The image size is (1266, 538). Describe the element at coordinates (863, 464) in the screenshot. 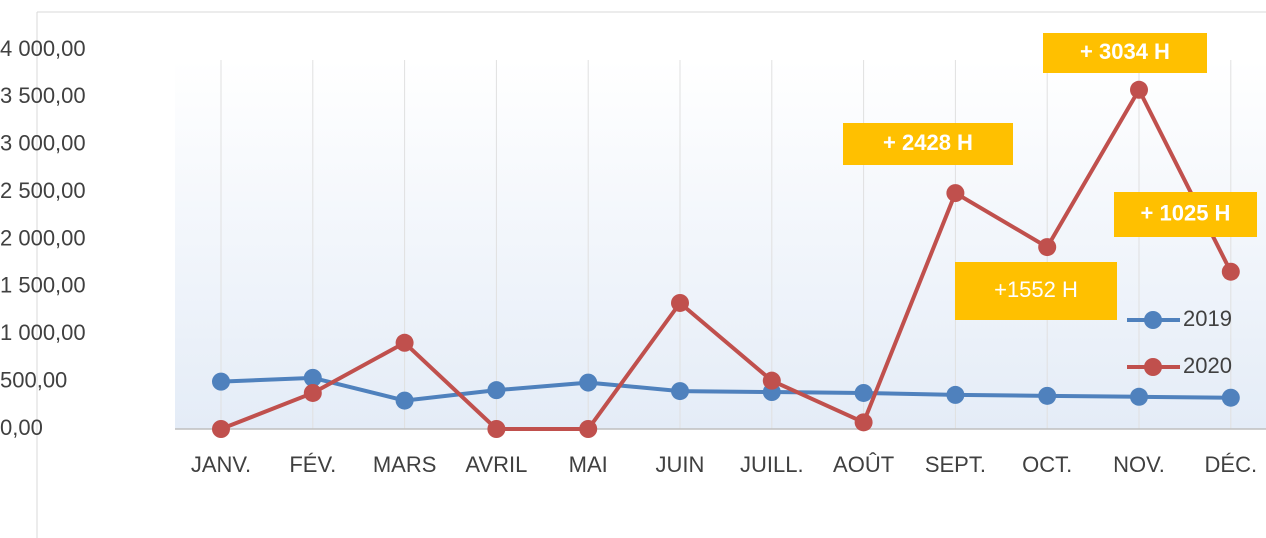

I see `x-tick-label: AOÛT` at that location.